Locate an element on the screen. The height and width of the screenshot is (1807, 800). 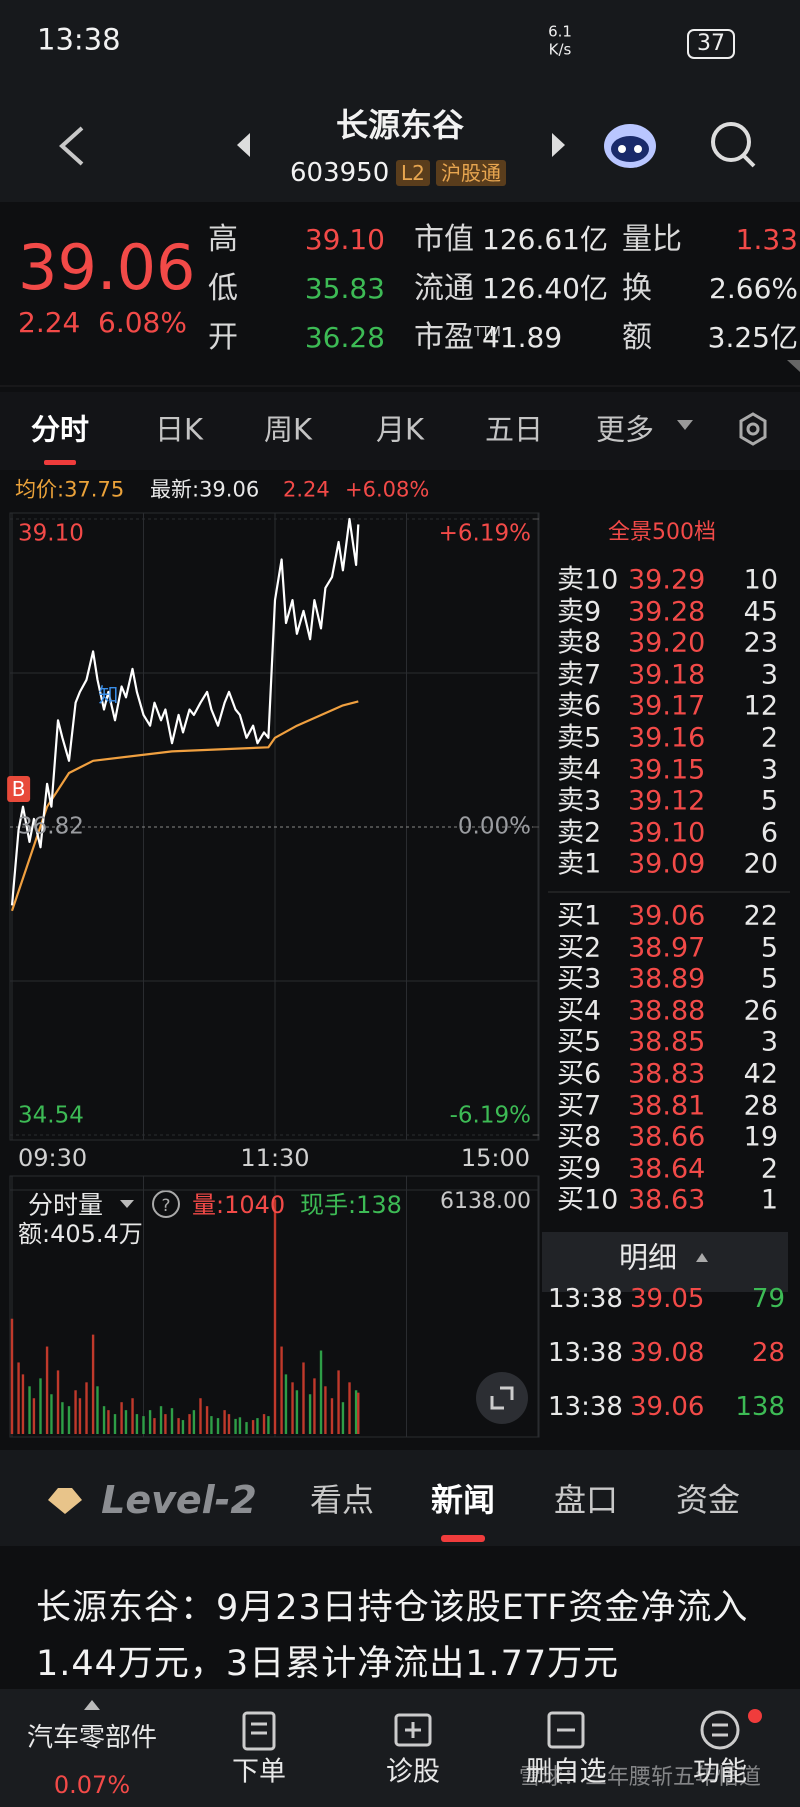
chart-tab: 月K is located at coordinates (400, 429).